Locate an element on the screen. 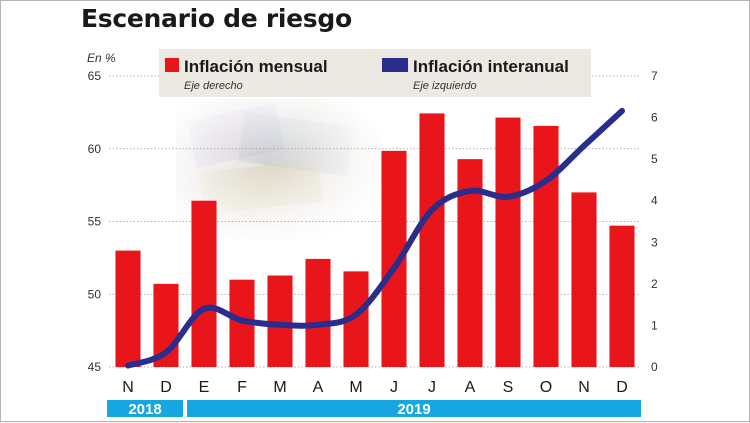 The height and width of the screenshot is (423, 750). category-label: S is located at coordinates (508, 387).